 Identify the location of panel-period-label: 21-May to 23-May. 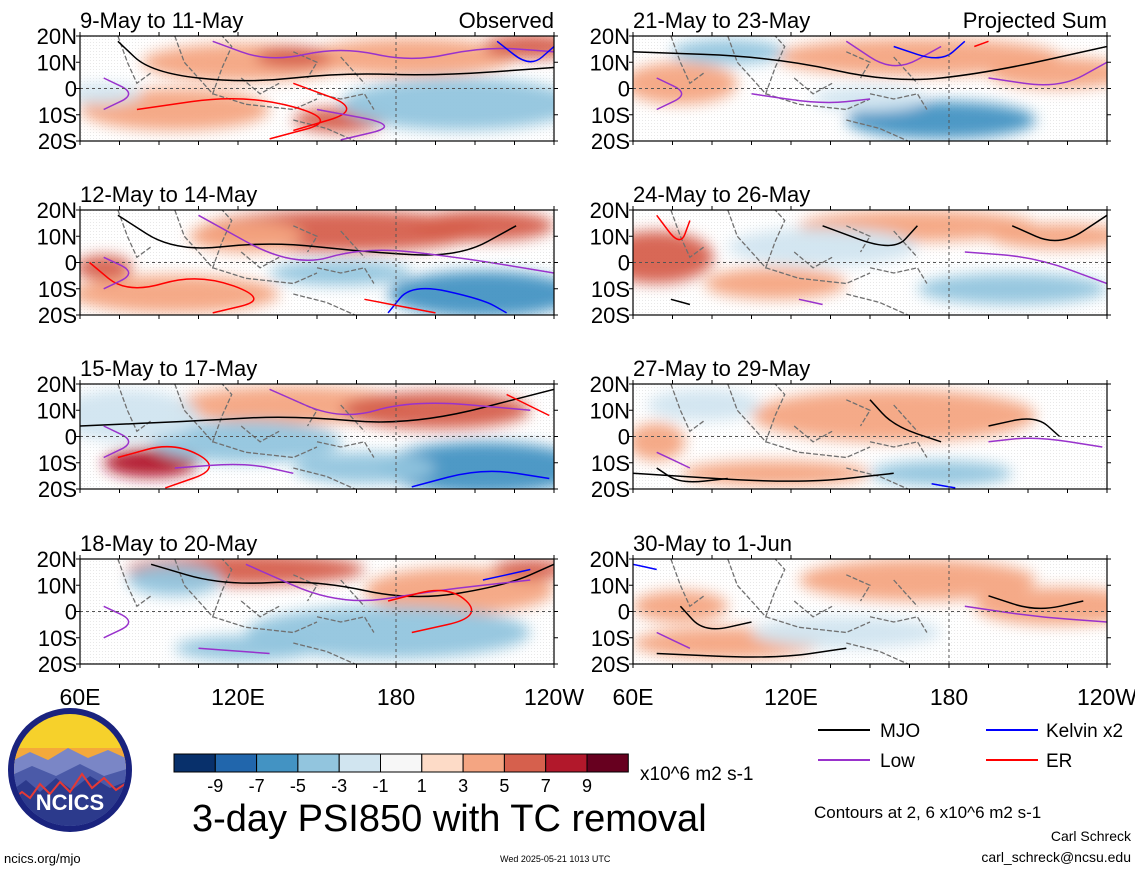
(721, 20).